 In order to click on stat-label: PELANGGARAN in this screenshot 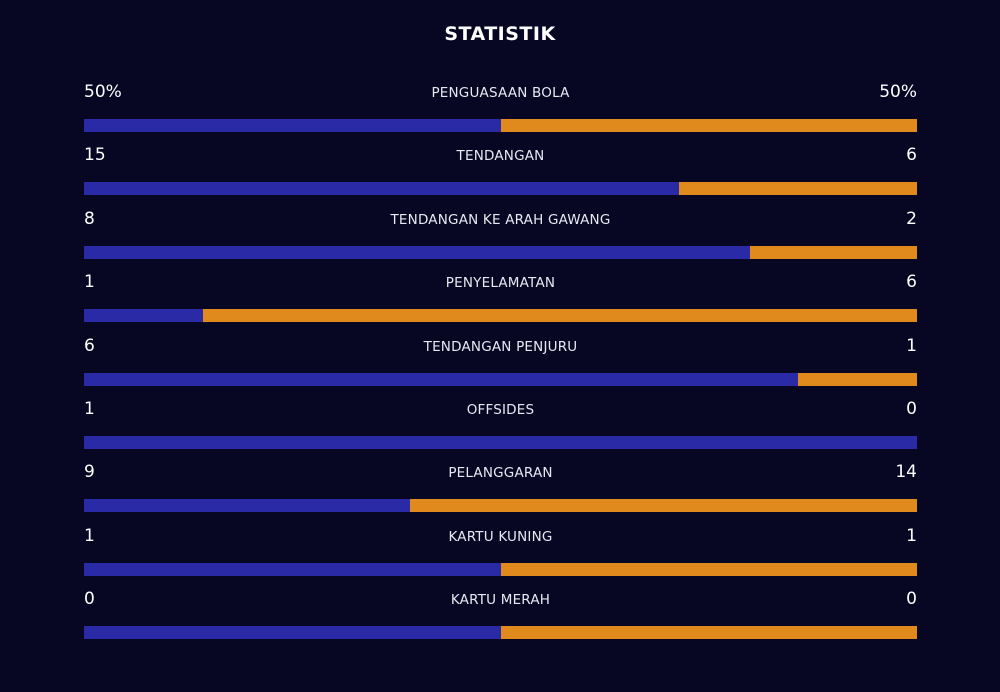, I will do `click(500, 473)`.